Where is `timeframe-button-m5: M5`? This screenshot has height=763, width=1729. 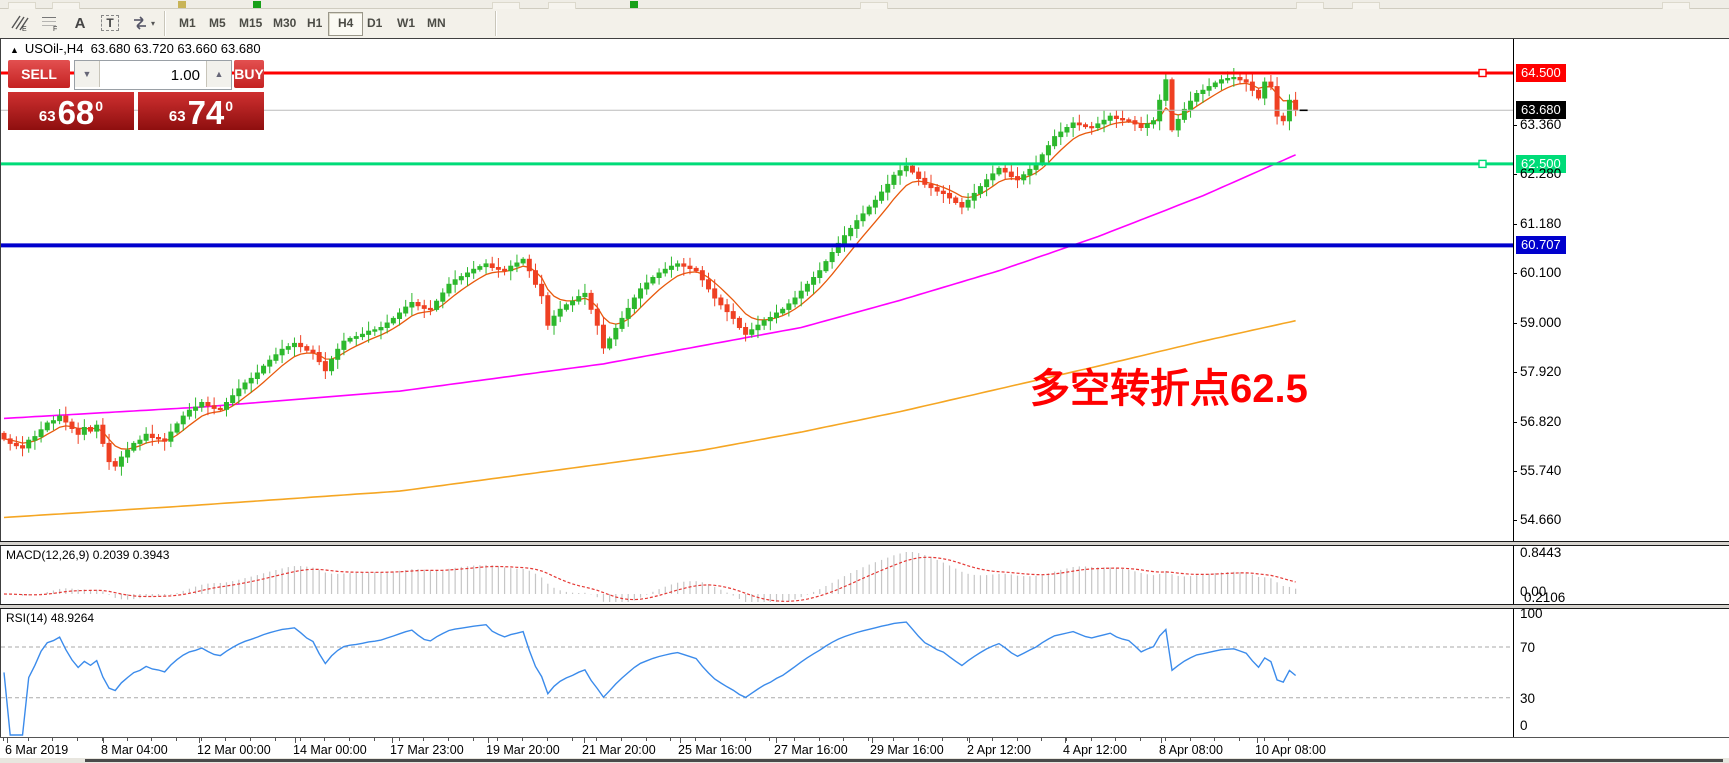 timeframe-button-m5: M5 is located at coordinates (217, 23).